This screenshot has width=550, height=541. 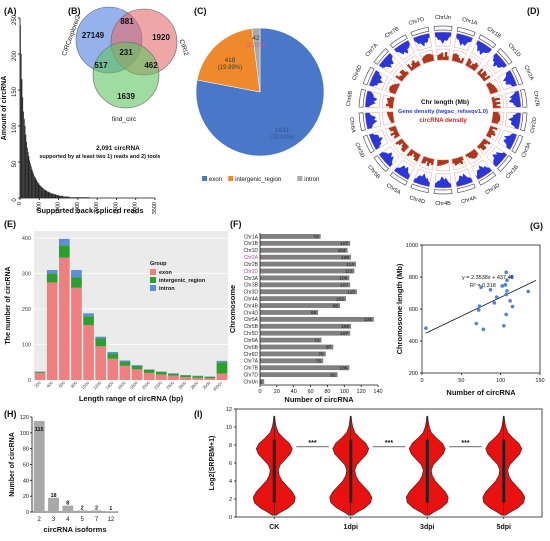 What do you see at coordinates (113, 356) in the screenshot?
I see `e-bar-intergenic_region` at bounding box center [113, 356].